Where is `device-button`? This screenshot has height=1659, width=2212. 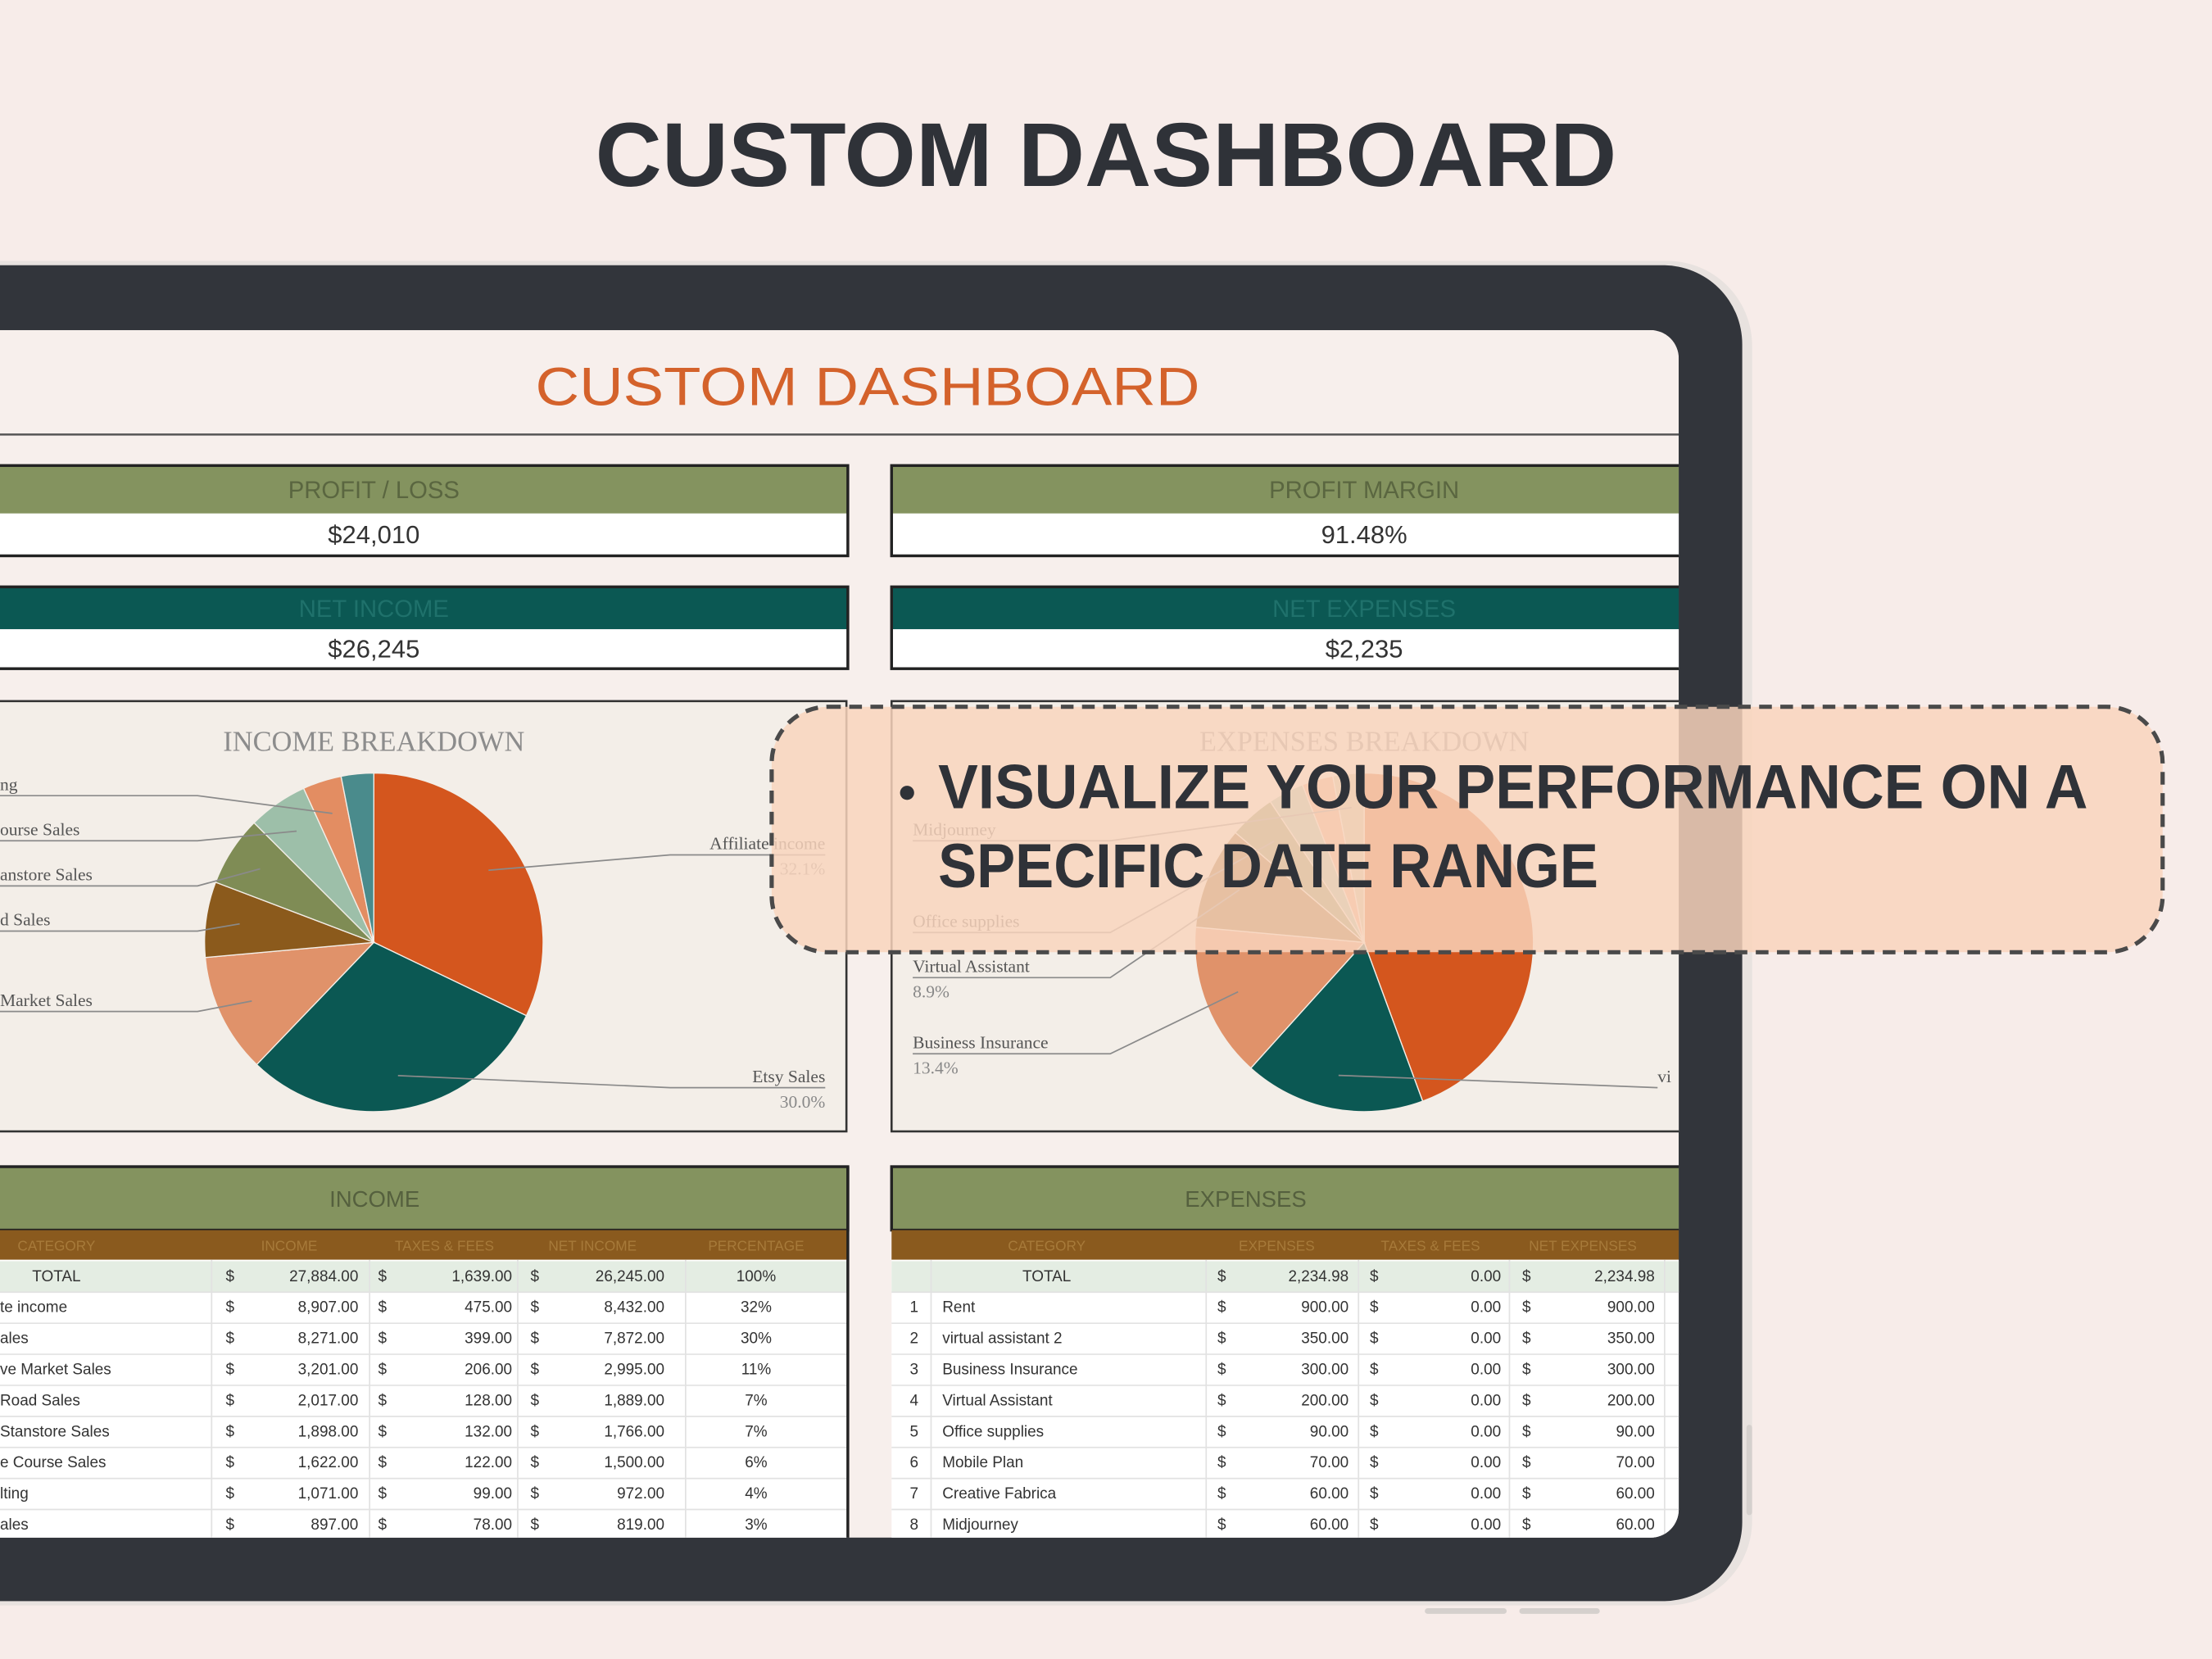
device-button is located at coordinates (1466, 1611).